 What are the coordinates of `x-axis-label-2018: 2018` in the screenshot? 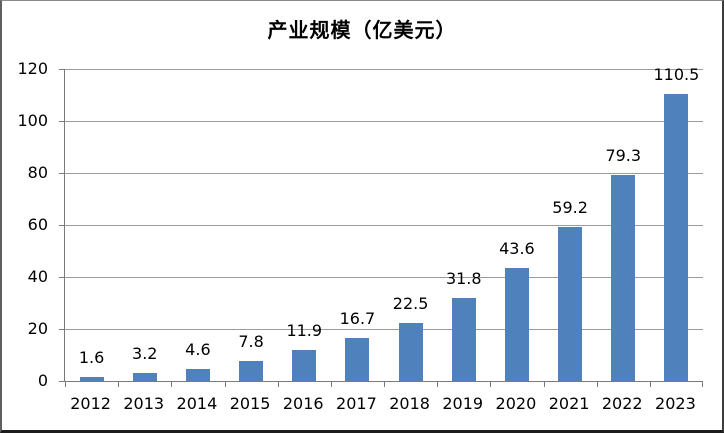 It's located at (409, 403).